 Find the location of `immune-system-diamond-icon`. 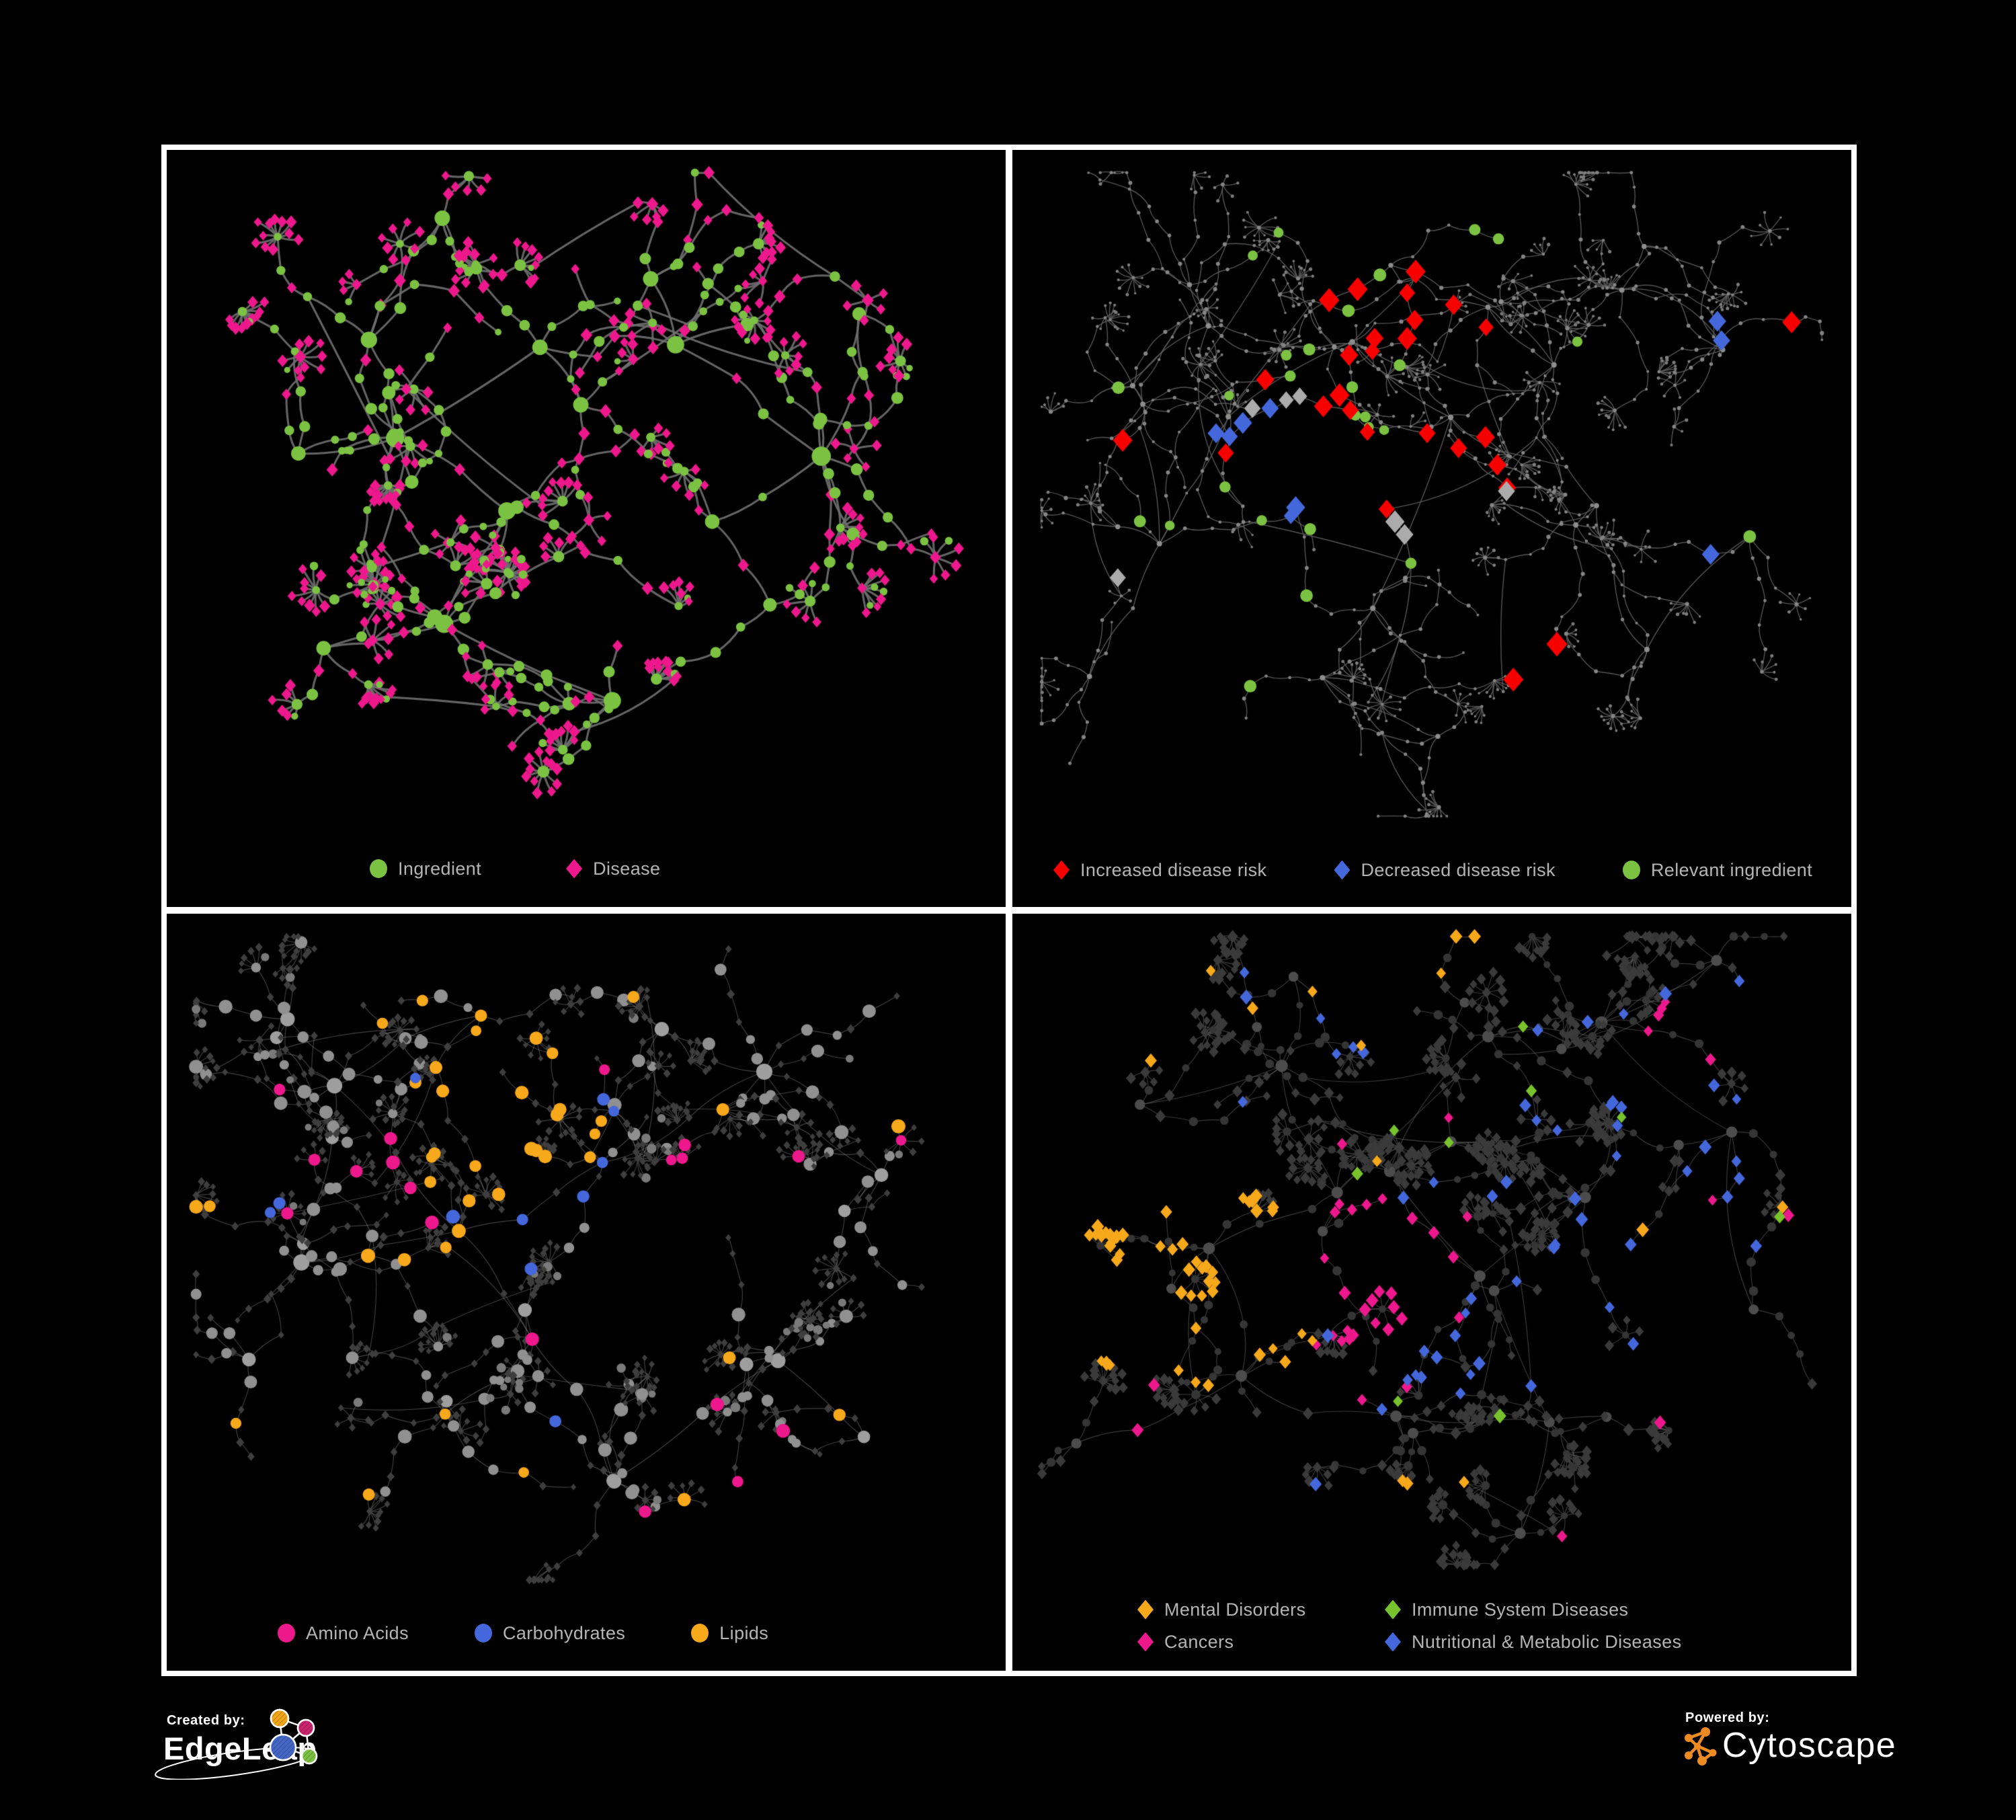

immune-system-diamond-icon is located at coordinates (1393, 1609).